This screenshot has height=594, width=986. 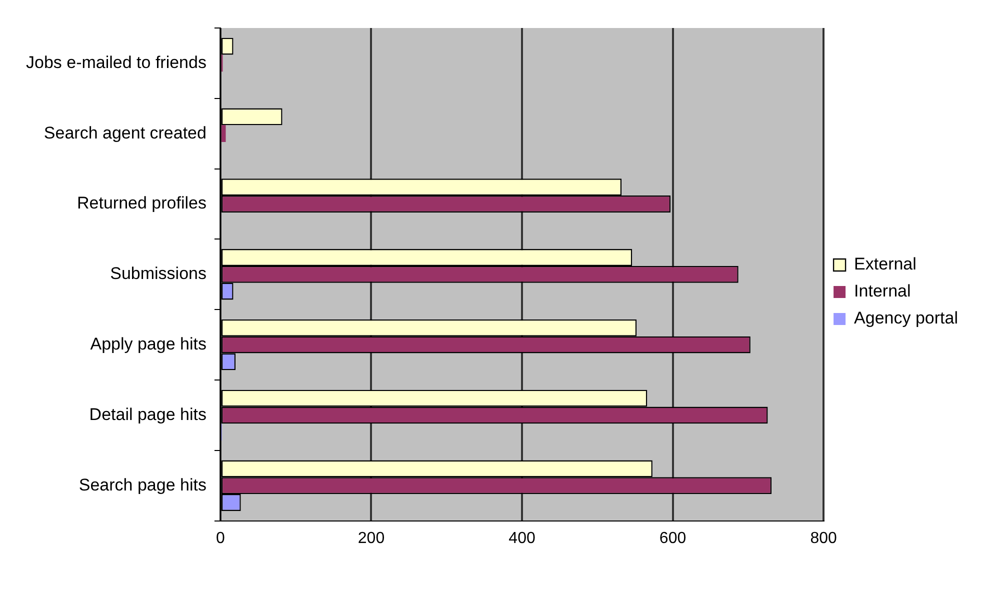 I want to click on y-tick-label: Search agent created, so click(x=125, y=132).